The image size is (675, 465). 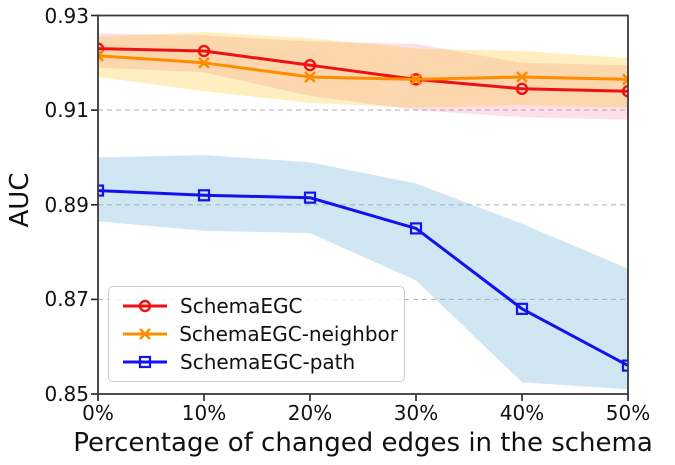 I want to click on legend-label: SchemaEGC-path, so click(x=268, y=362).